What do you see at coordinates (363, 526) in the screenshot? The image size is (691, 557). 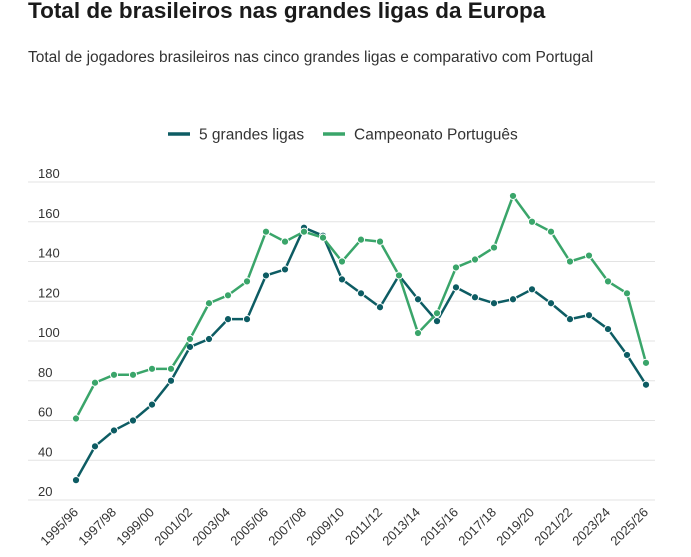 I see `x-tick-label: 2011/12` at bounding box center [363, 526].